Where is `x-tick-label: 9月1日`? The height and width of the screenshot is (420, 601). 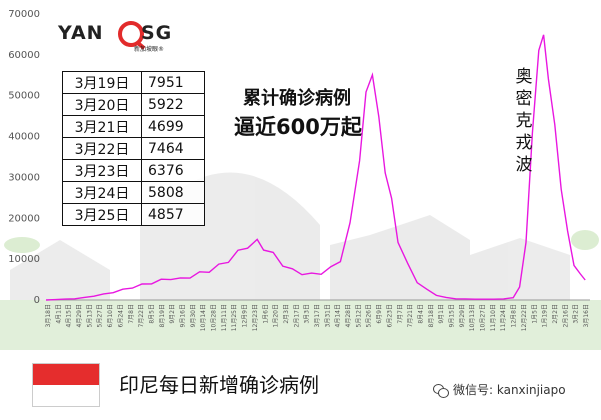 x-tick-label: 9月1日 is located at coordinates (441, 314).